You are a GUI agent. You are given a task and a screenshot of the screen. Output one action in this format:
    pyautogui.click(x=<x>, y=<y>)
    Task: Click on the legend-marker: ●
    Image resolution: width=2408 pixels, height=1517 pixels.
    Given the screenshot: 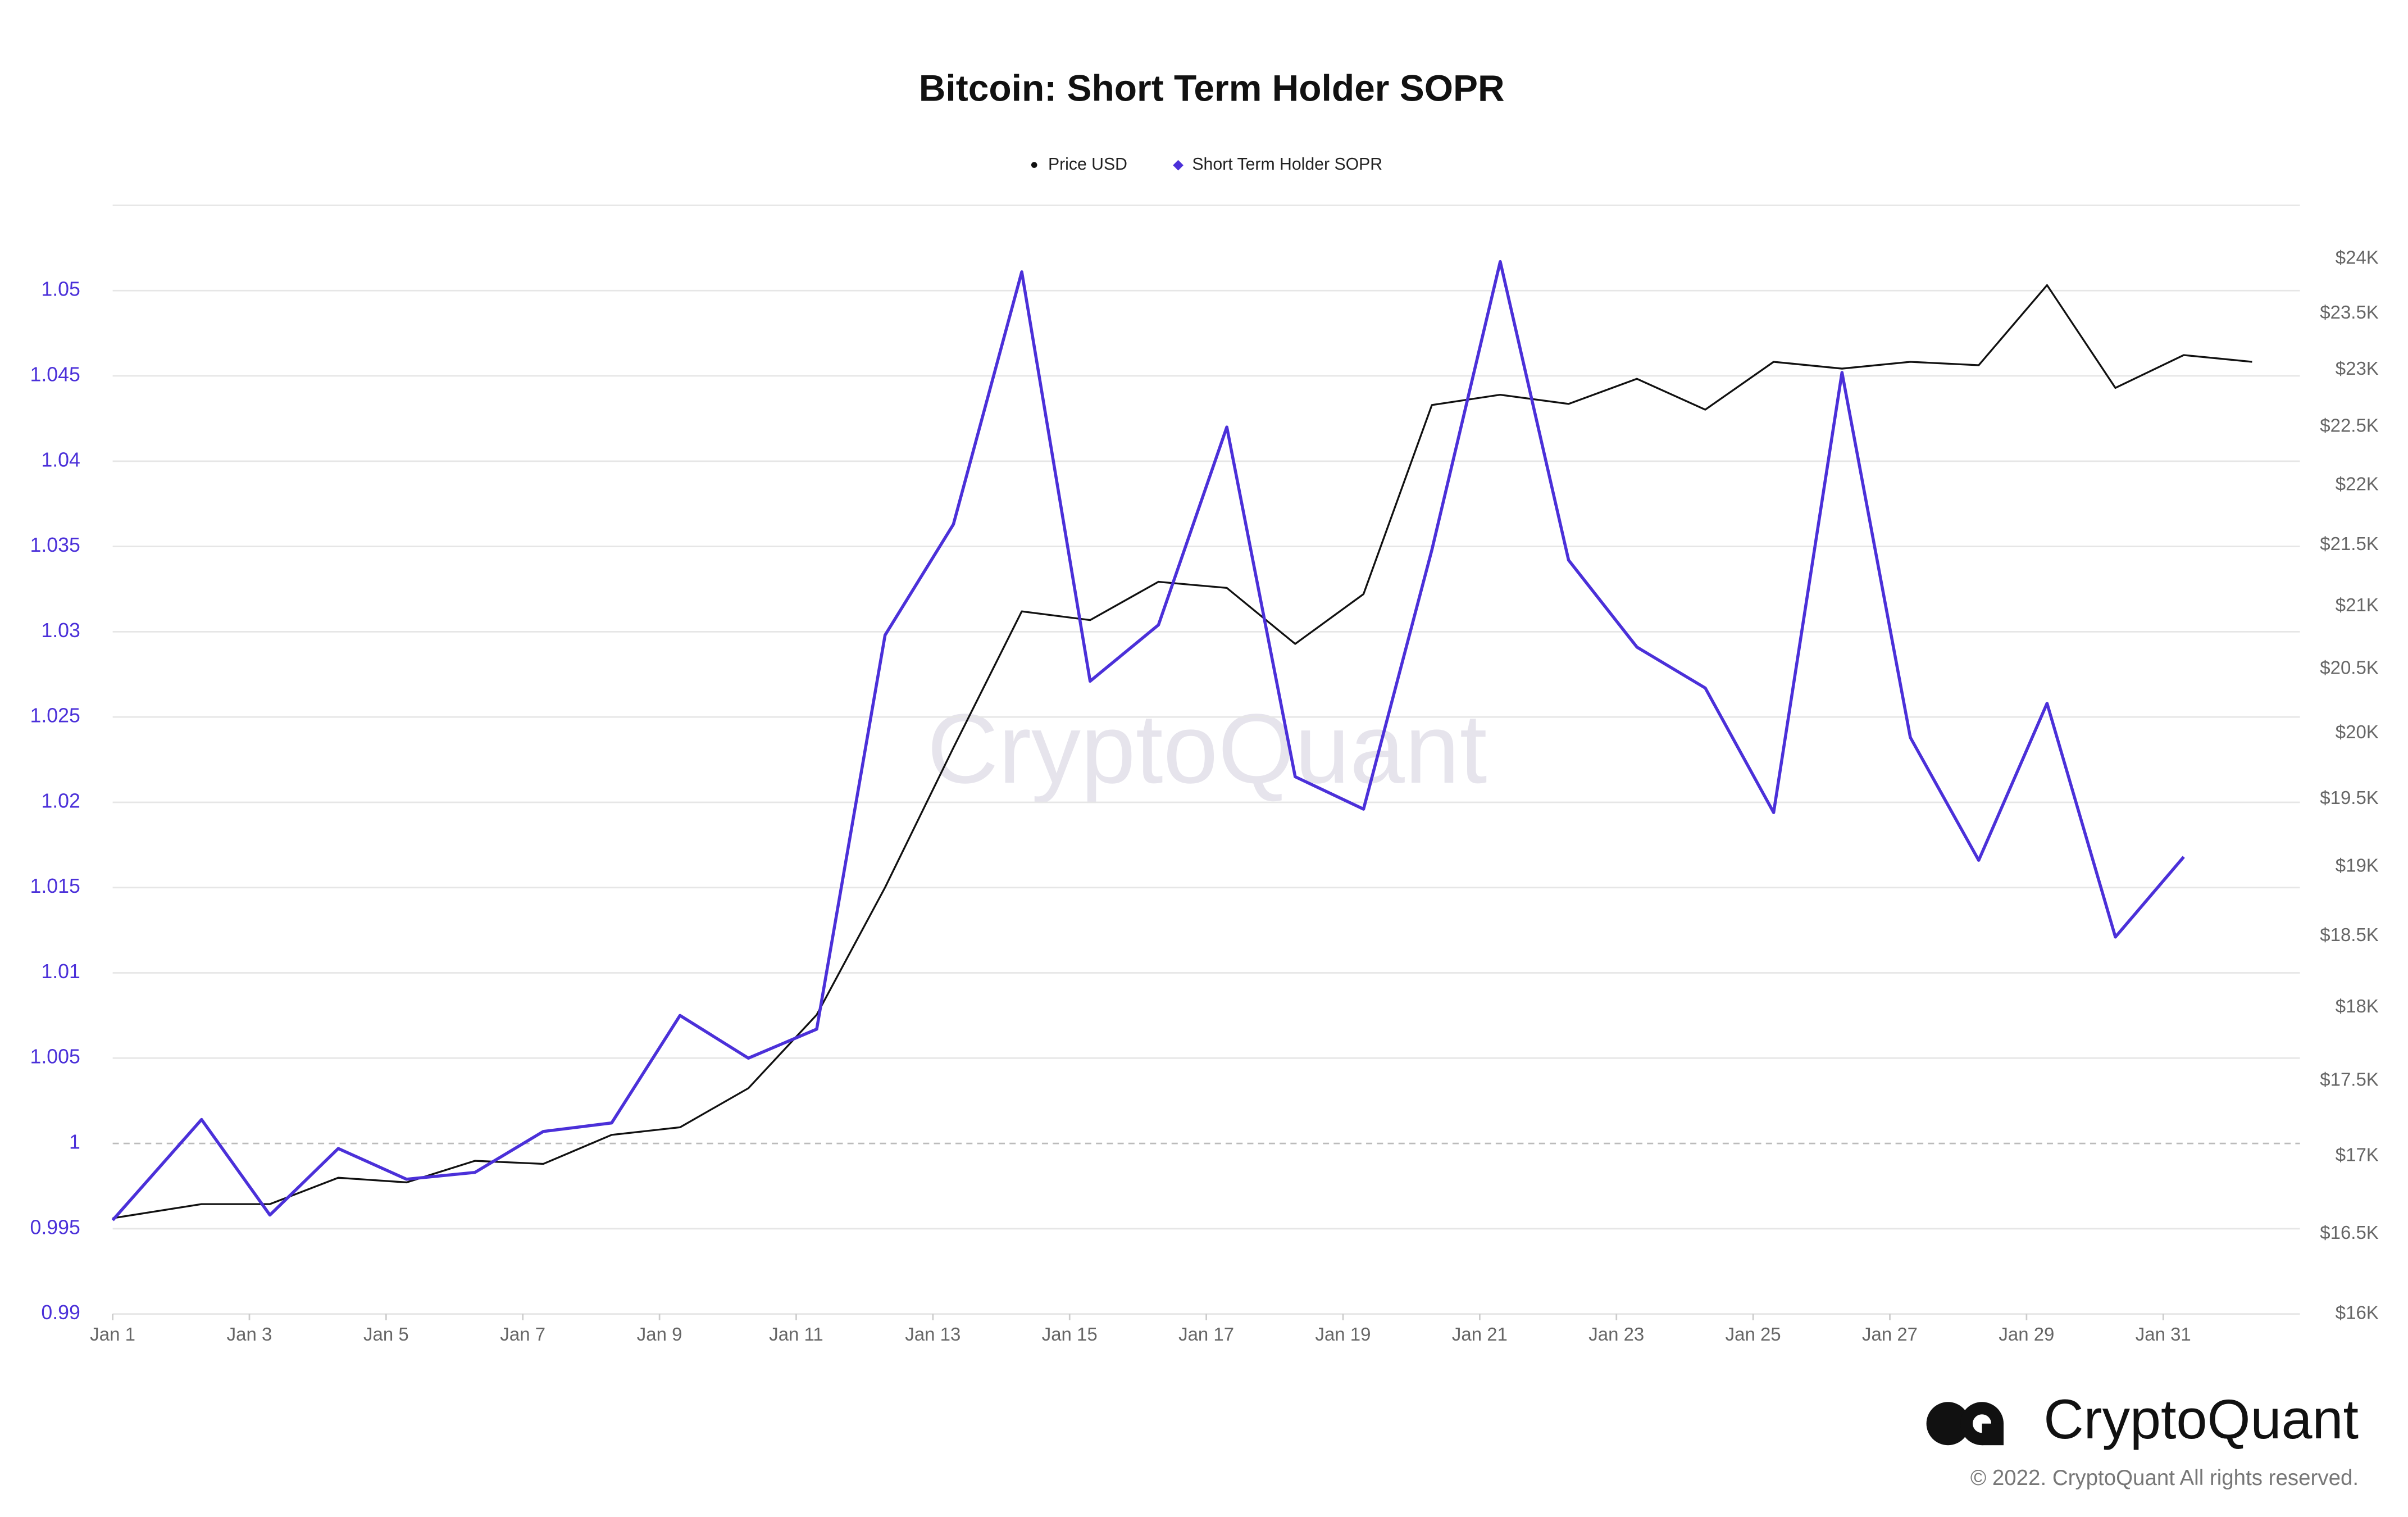 What is the action you would take?
    pyautogui.click(x=1034, y=164)
    